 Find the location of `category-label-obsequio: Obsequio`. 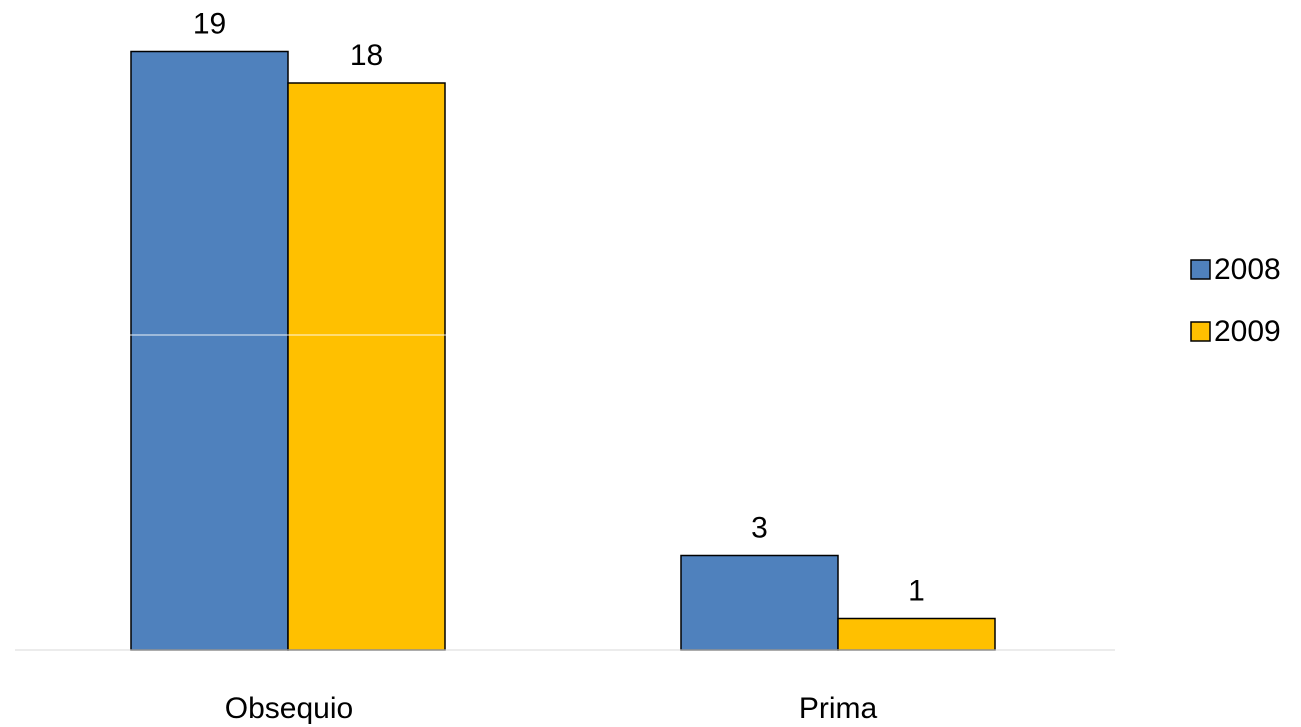

category-label-obsequio: Obsequio is located at coordinates (289, 708).